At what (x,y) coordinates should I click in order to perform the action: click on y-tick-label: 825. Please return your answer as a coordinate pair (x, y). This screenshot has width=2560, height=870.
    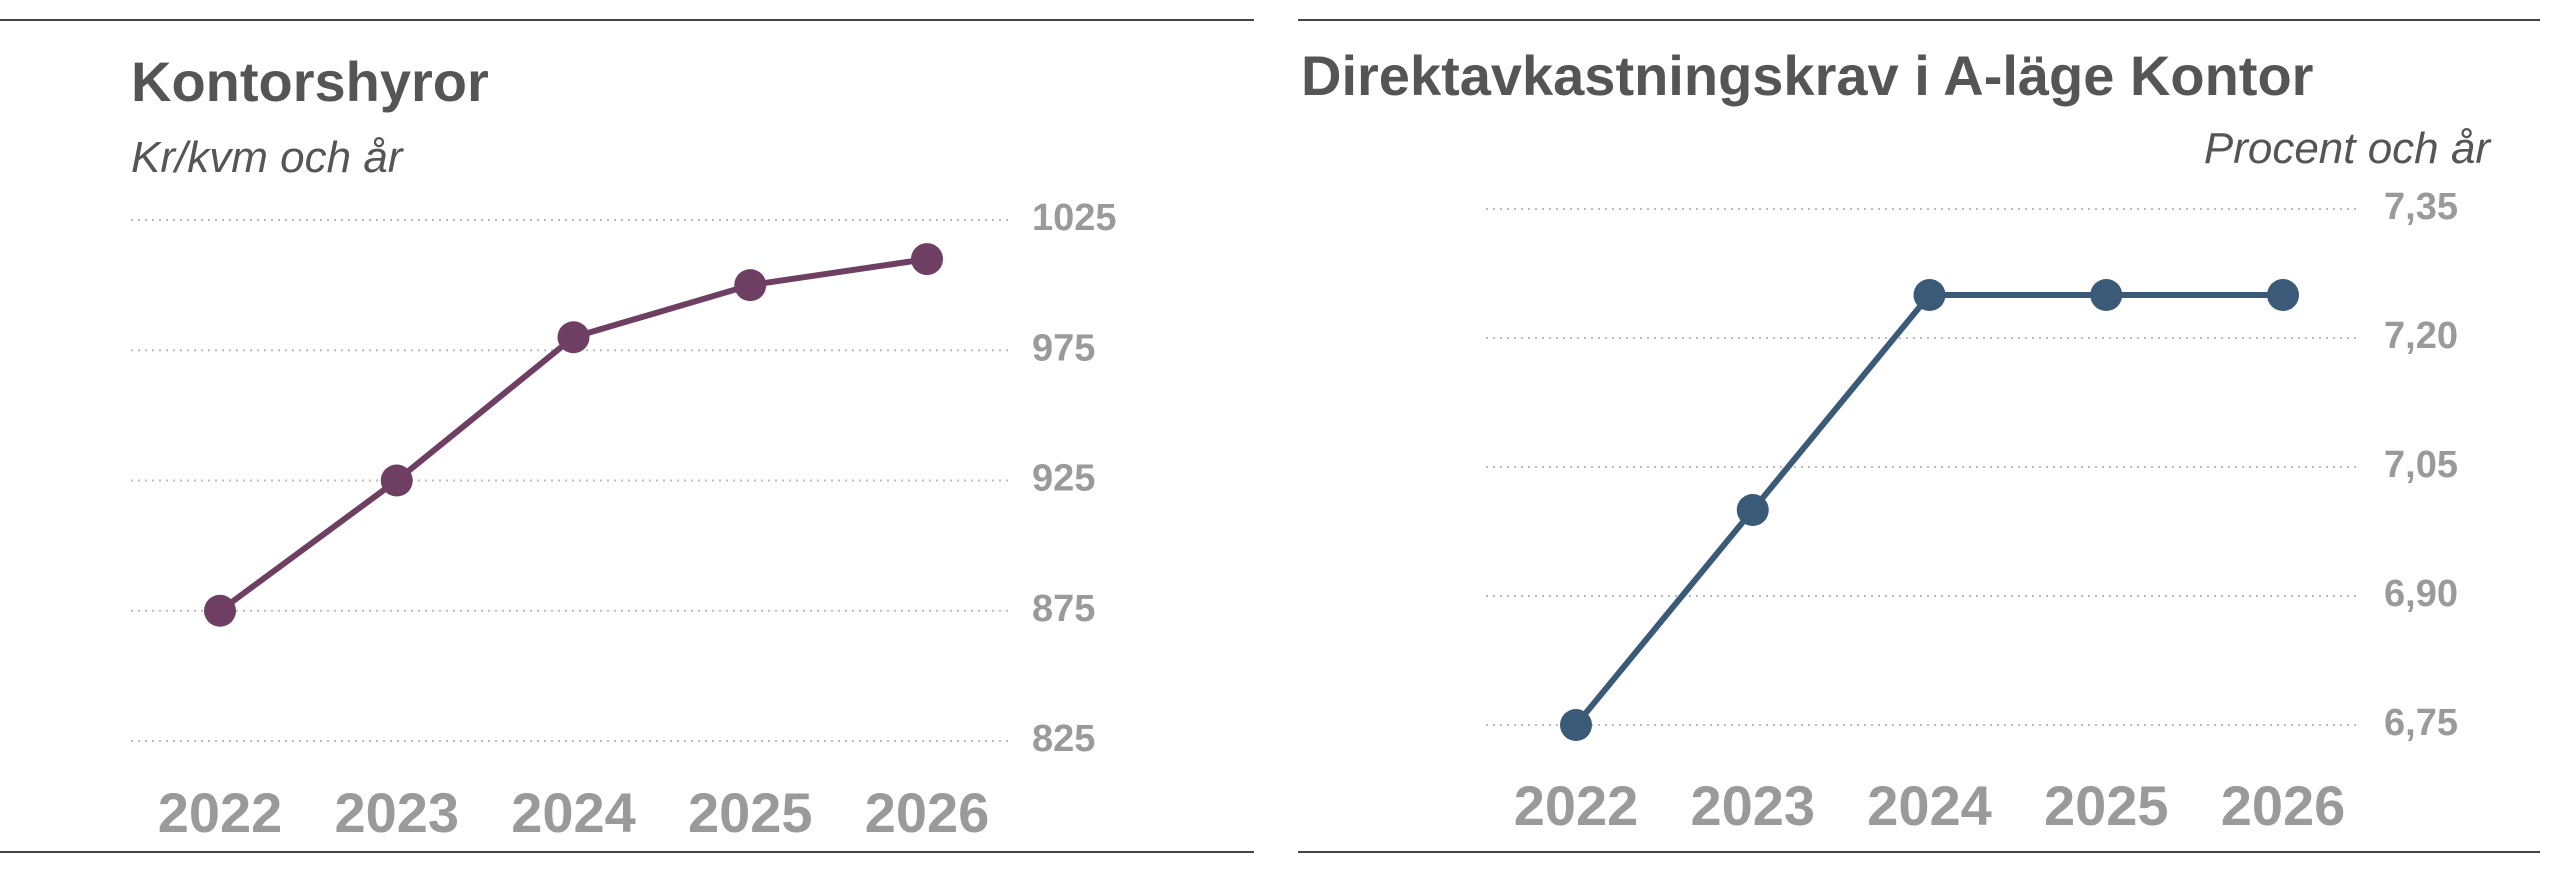
    Looking at the image, I should click on (1063, 739).